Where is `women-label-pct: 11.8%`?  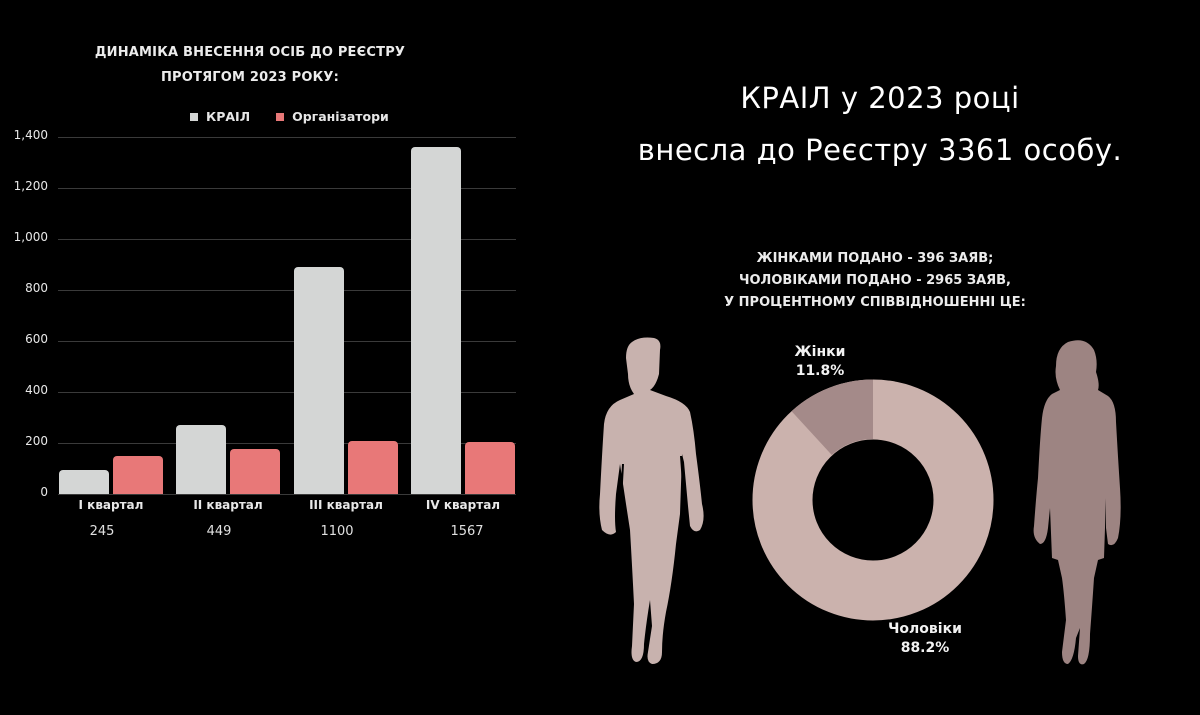
women-label-pct: 11.8% is located at coordinates (820, 371).